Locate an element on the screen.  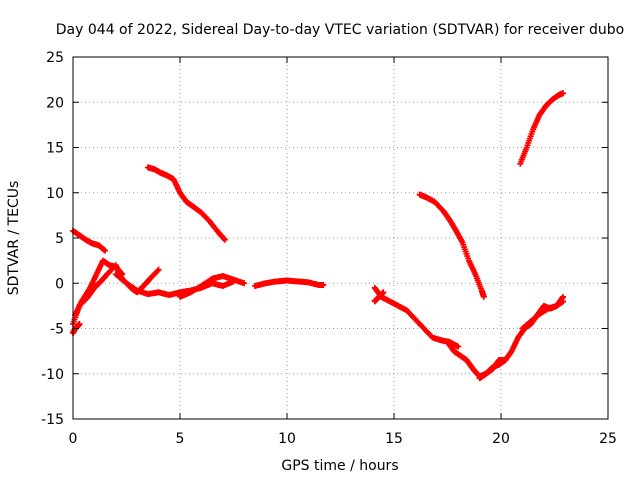
x-tick-label: 0 is located at coordinates (73, 439).